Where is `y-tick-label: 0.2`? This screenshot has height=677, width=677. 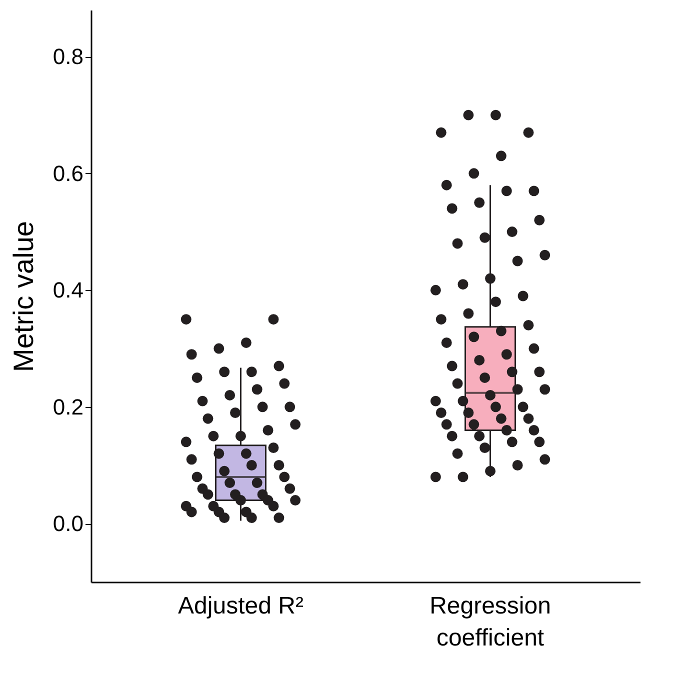
y-tick-label: 0.2 is located at coordinates (68, 407).